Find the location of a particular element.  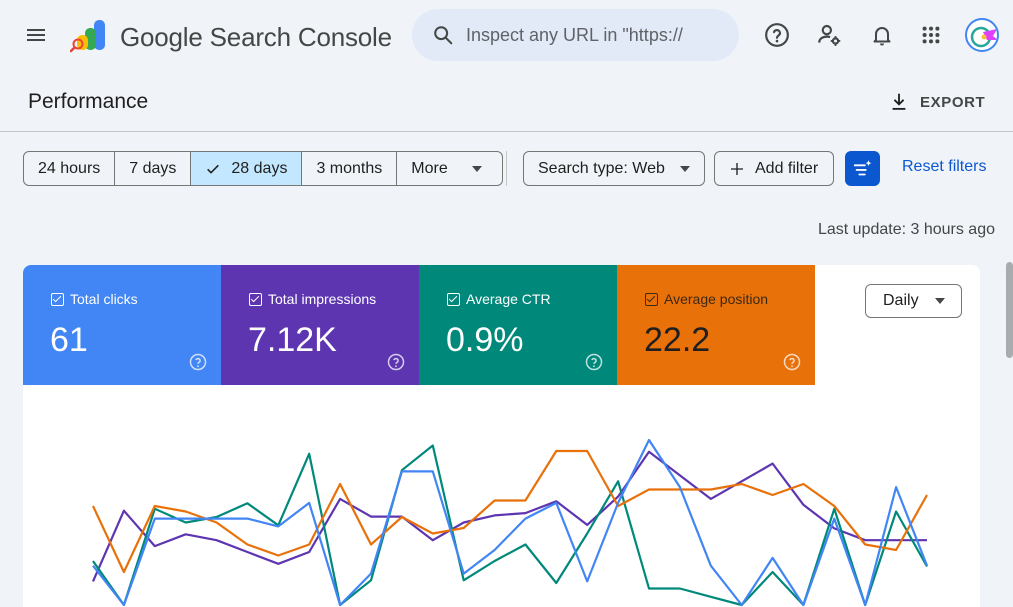

metric-value: 7.12K is located at coordinates (292, 340).